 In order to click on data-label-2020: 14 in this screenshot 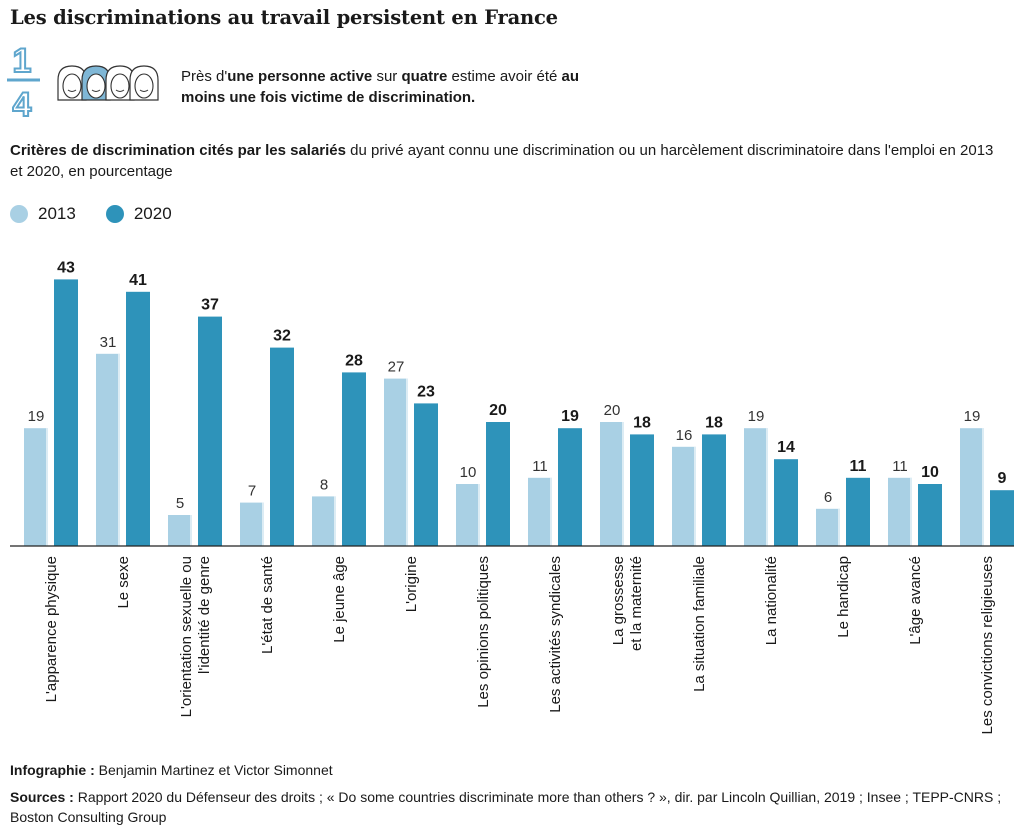, I will do `click(786, 447)`.